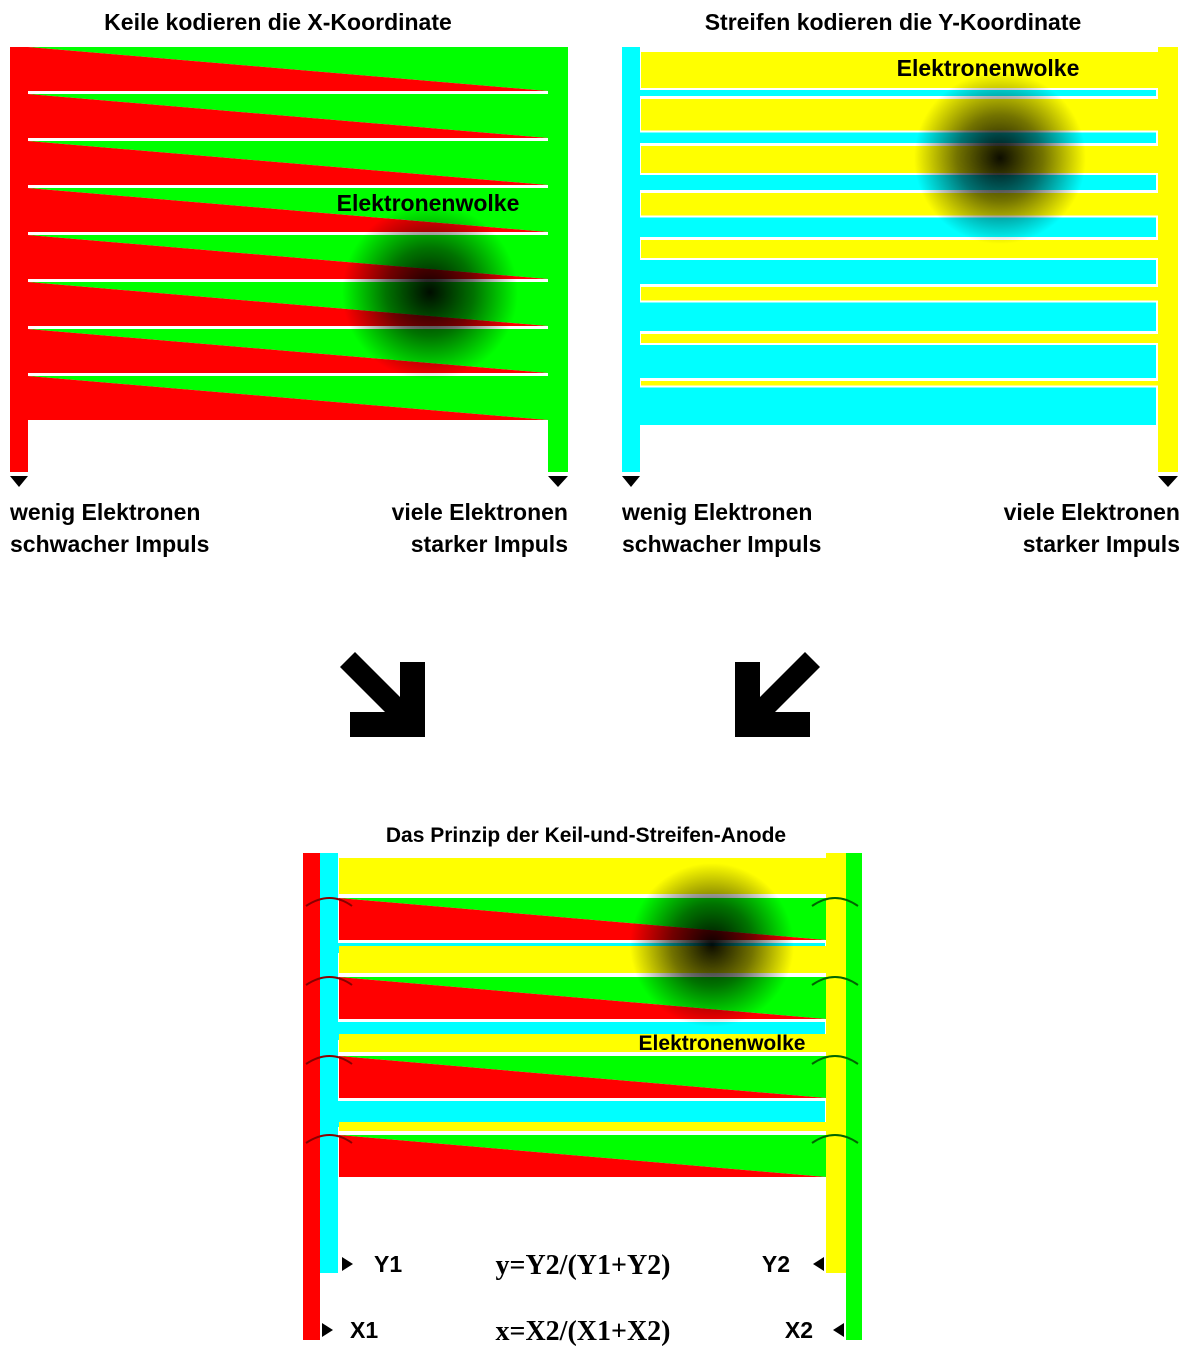 The height and width of the screenshot is (1346, 1192). I want to click on gap, so click(288, 448).